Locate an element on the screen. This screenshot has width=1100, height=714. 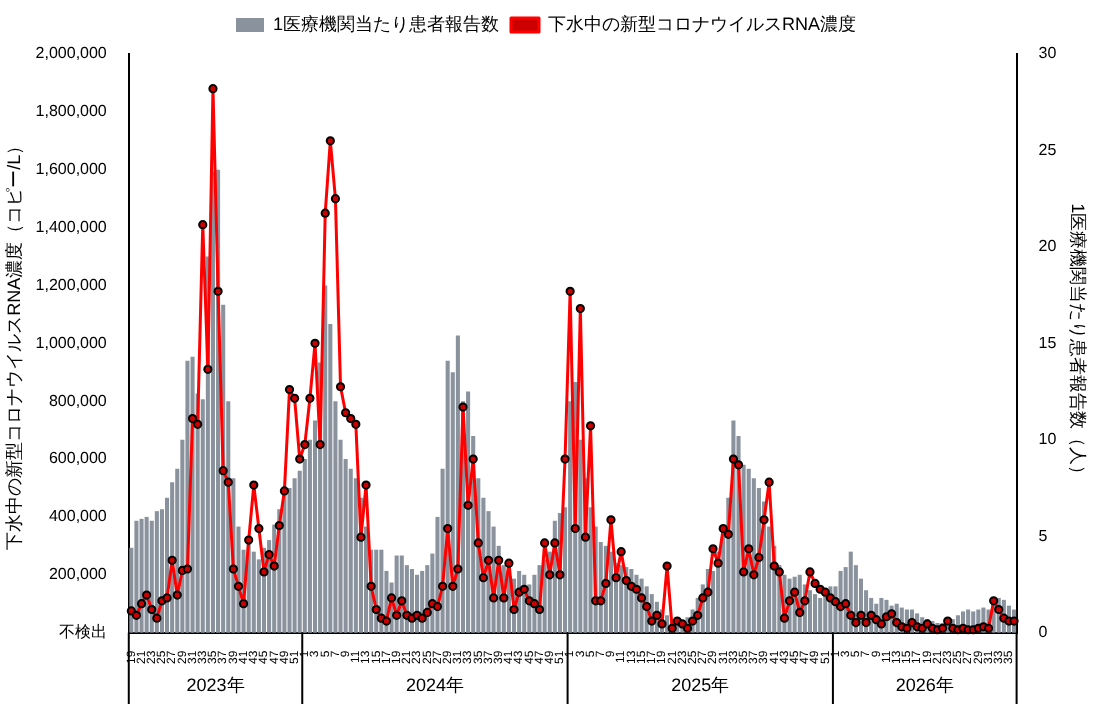
y2-axis-title: 1医療機関当たり患者報告数（人） is located at coordinates (1078, 343).